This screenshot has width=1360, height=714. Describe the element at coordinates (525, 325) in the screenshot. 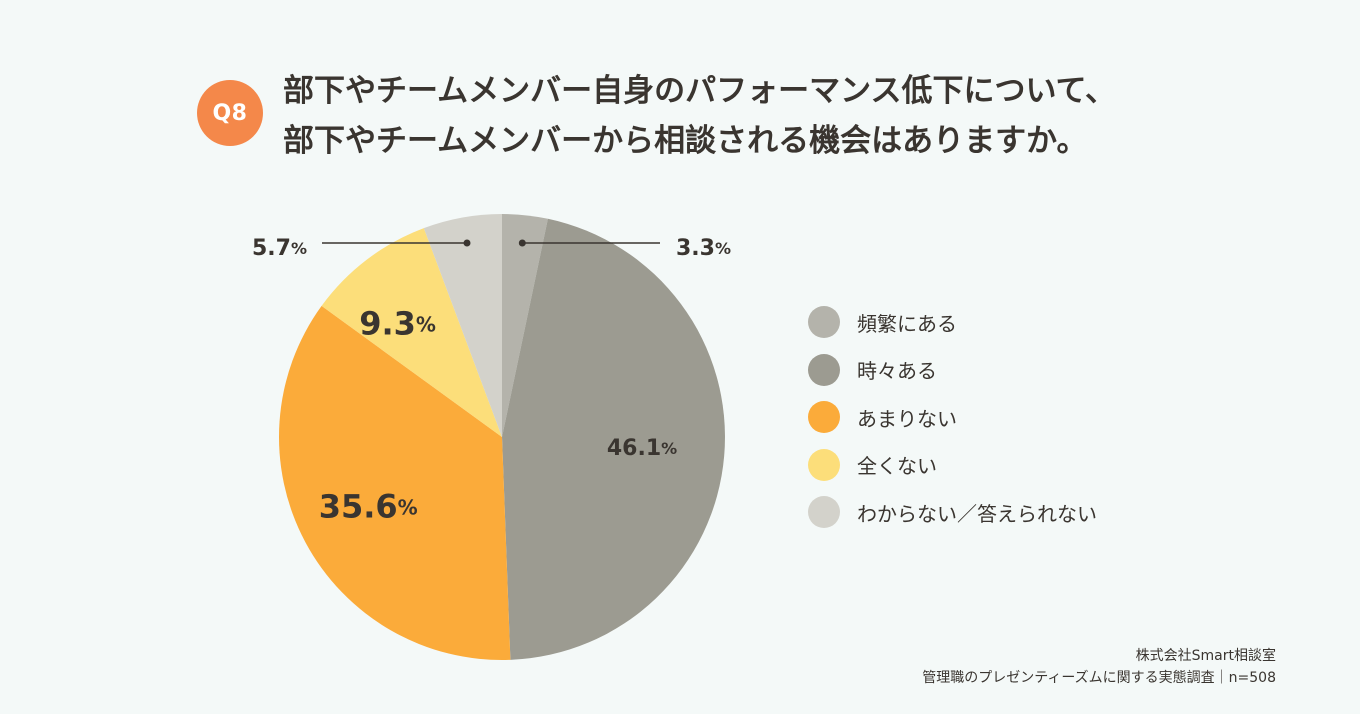

I see `pie-slice-frequently` at that location.